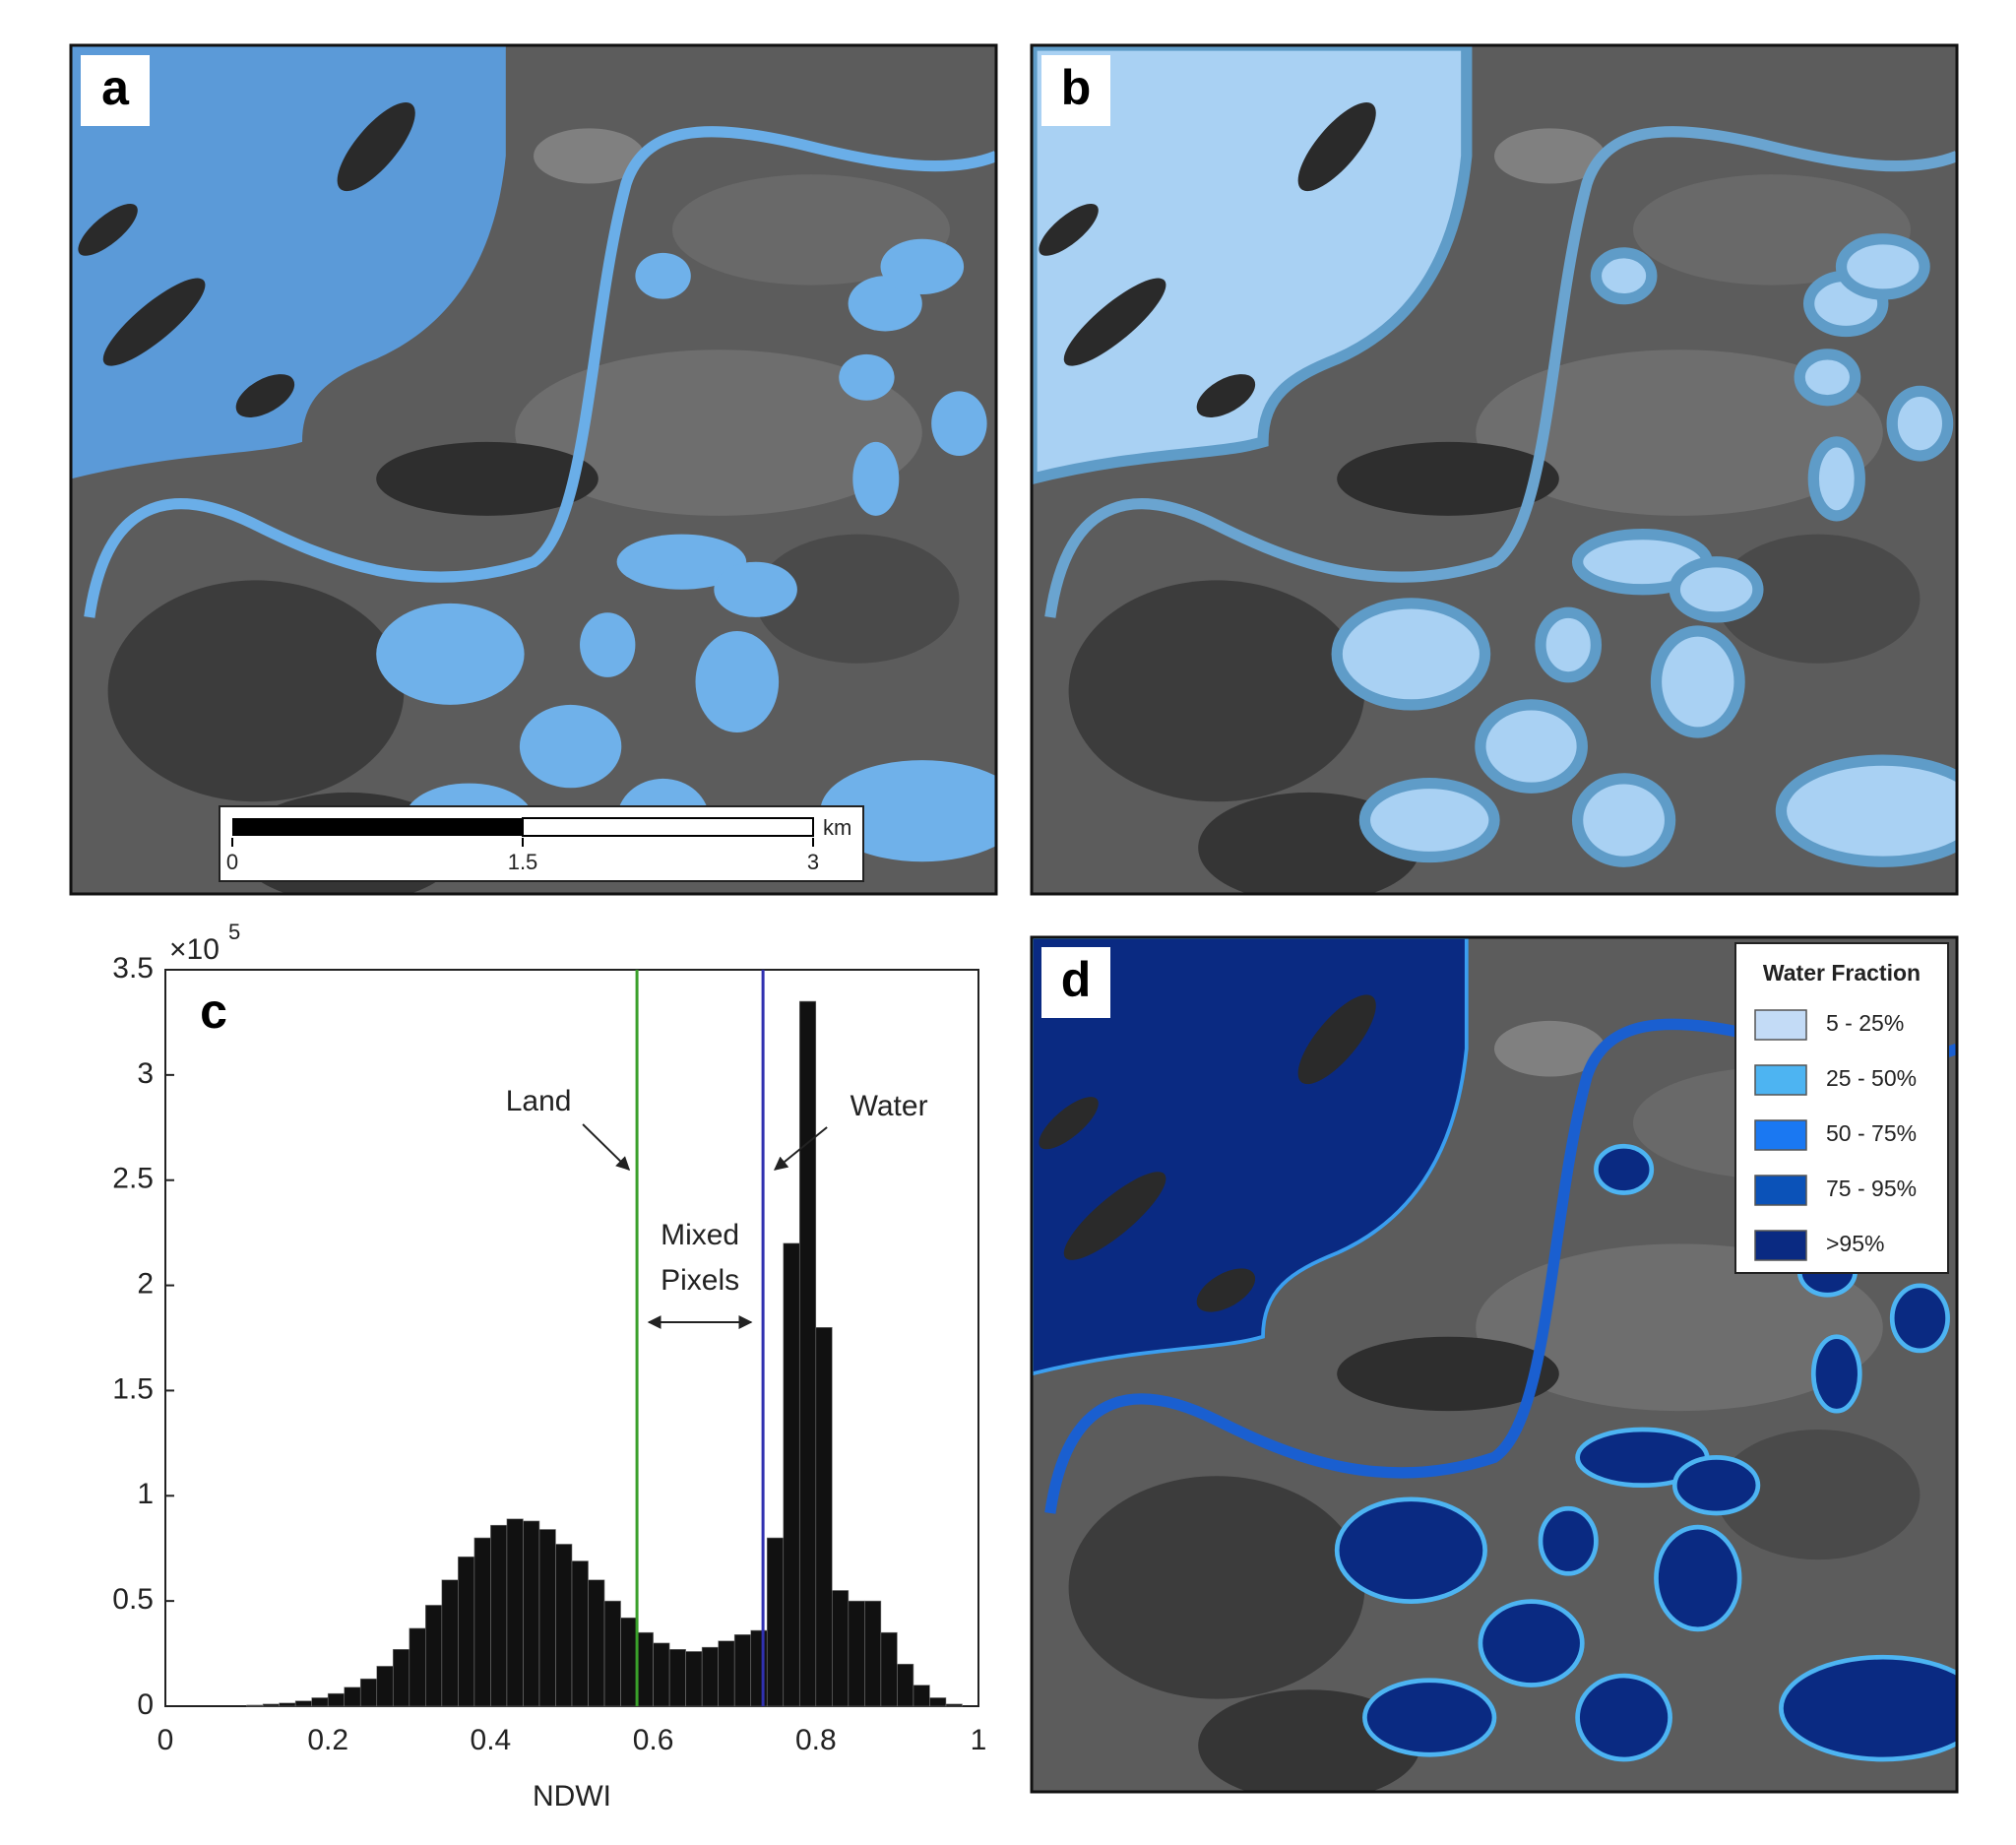 The height and width of the screenshot is (1845, 2016). I want to click on annotation: Pixels, so click(700, 1280).